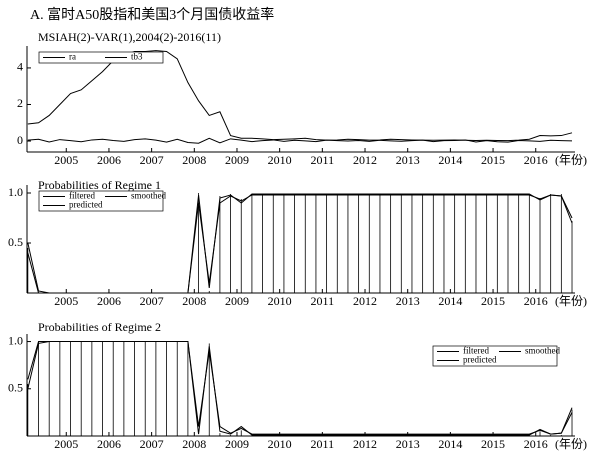 This screenshot has height=464, width=595. I want to click on x-tick-label: 2014, so click(450, 160).